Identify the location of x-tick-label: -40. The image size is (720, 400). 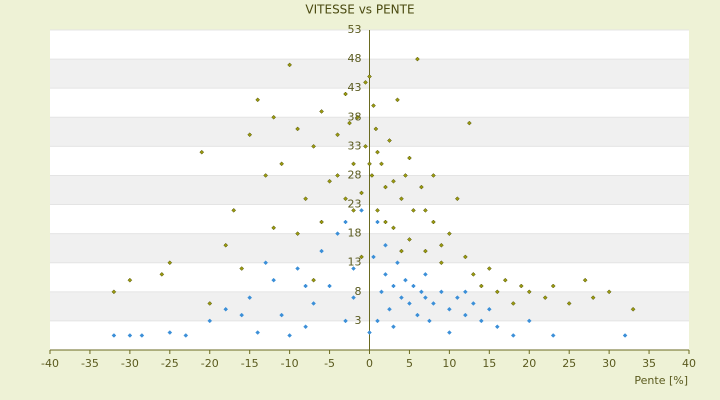
(50, 363).